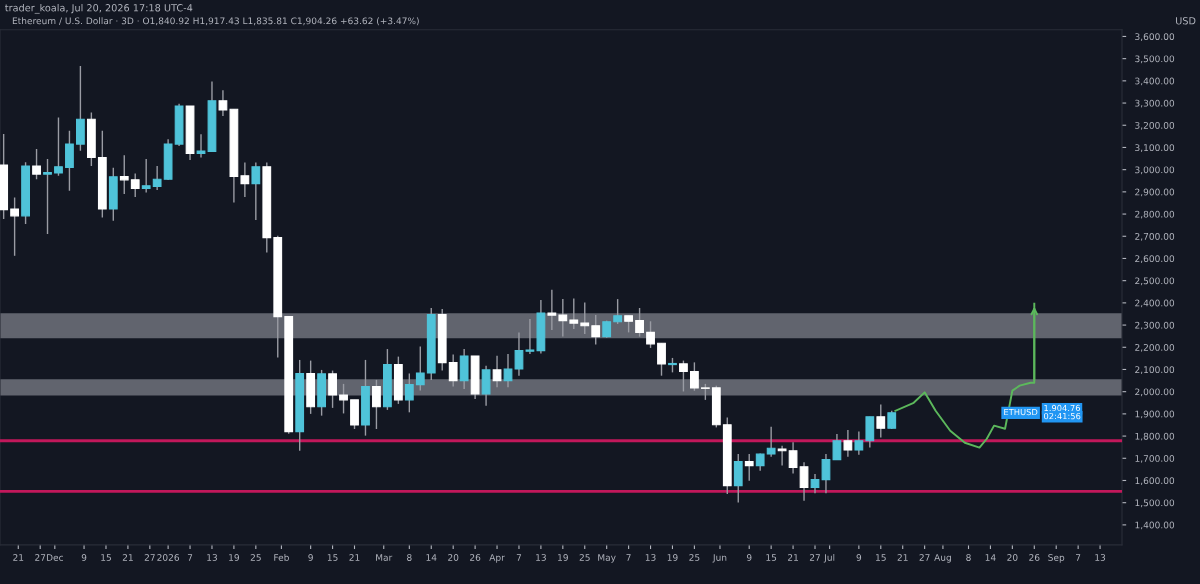  I want to click on x-tick-label: Sep, so click(1056, 558).